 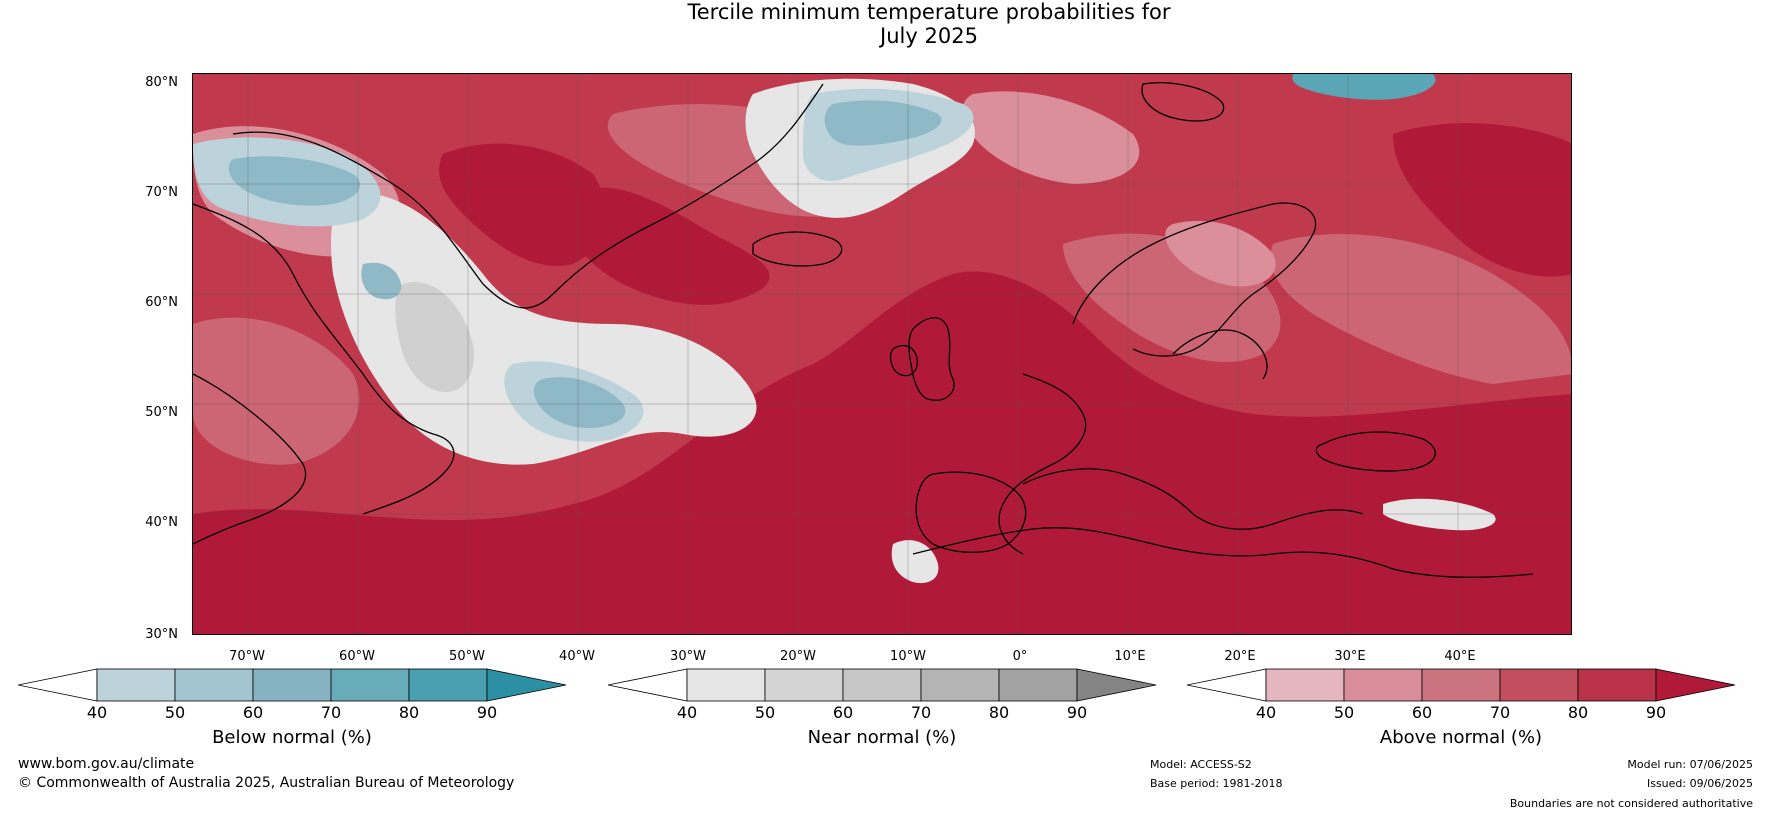 What do you see at coordinates (1220, 253) in the screenshot?
I see `region-light-above-finland` at bounding box center [1220, 253].